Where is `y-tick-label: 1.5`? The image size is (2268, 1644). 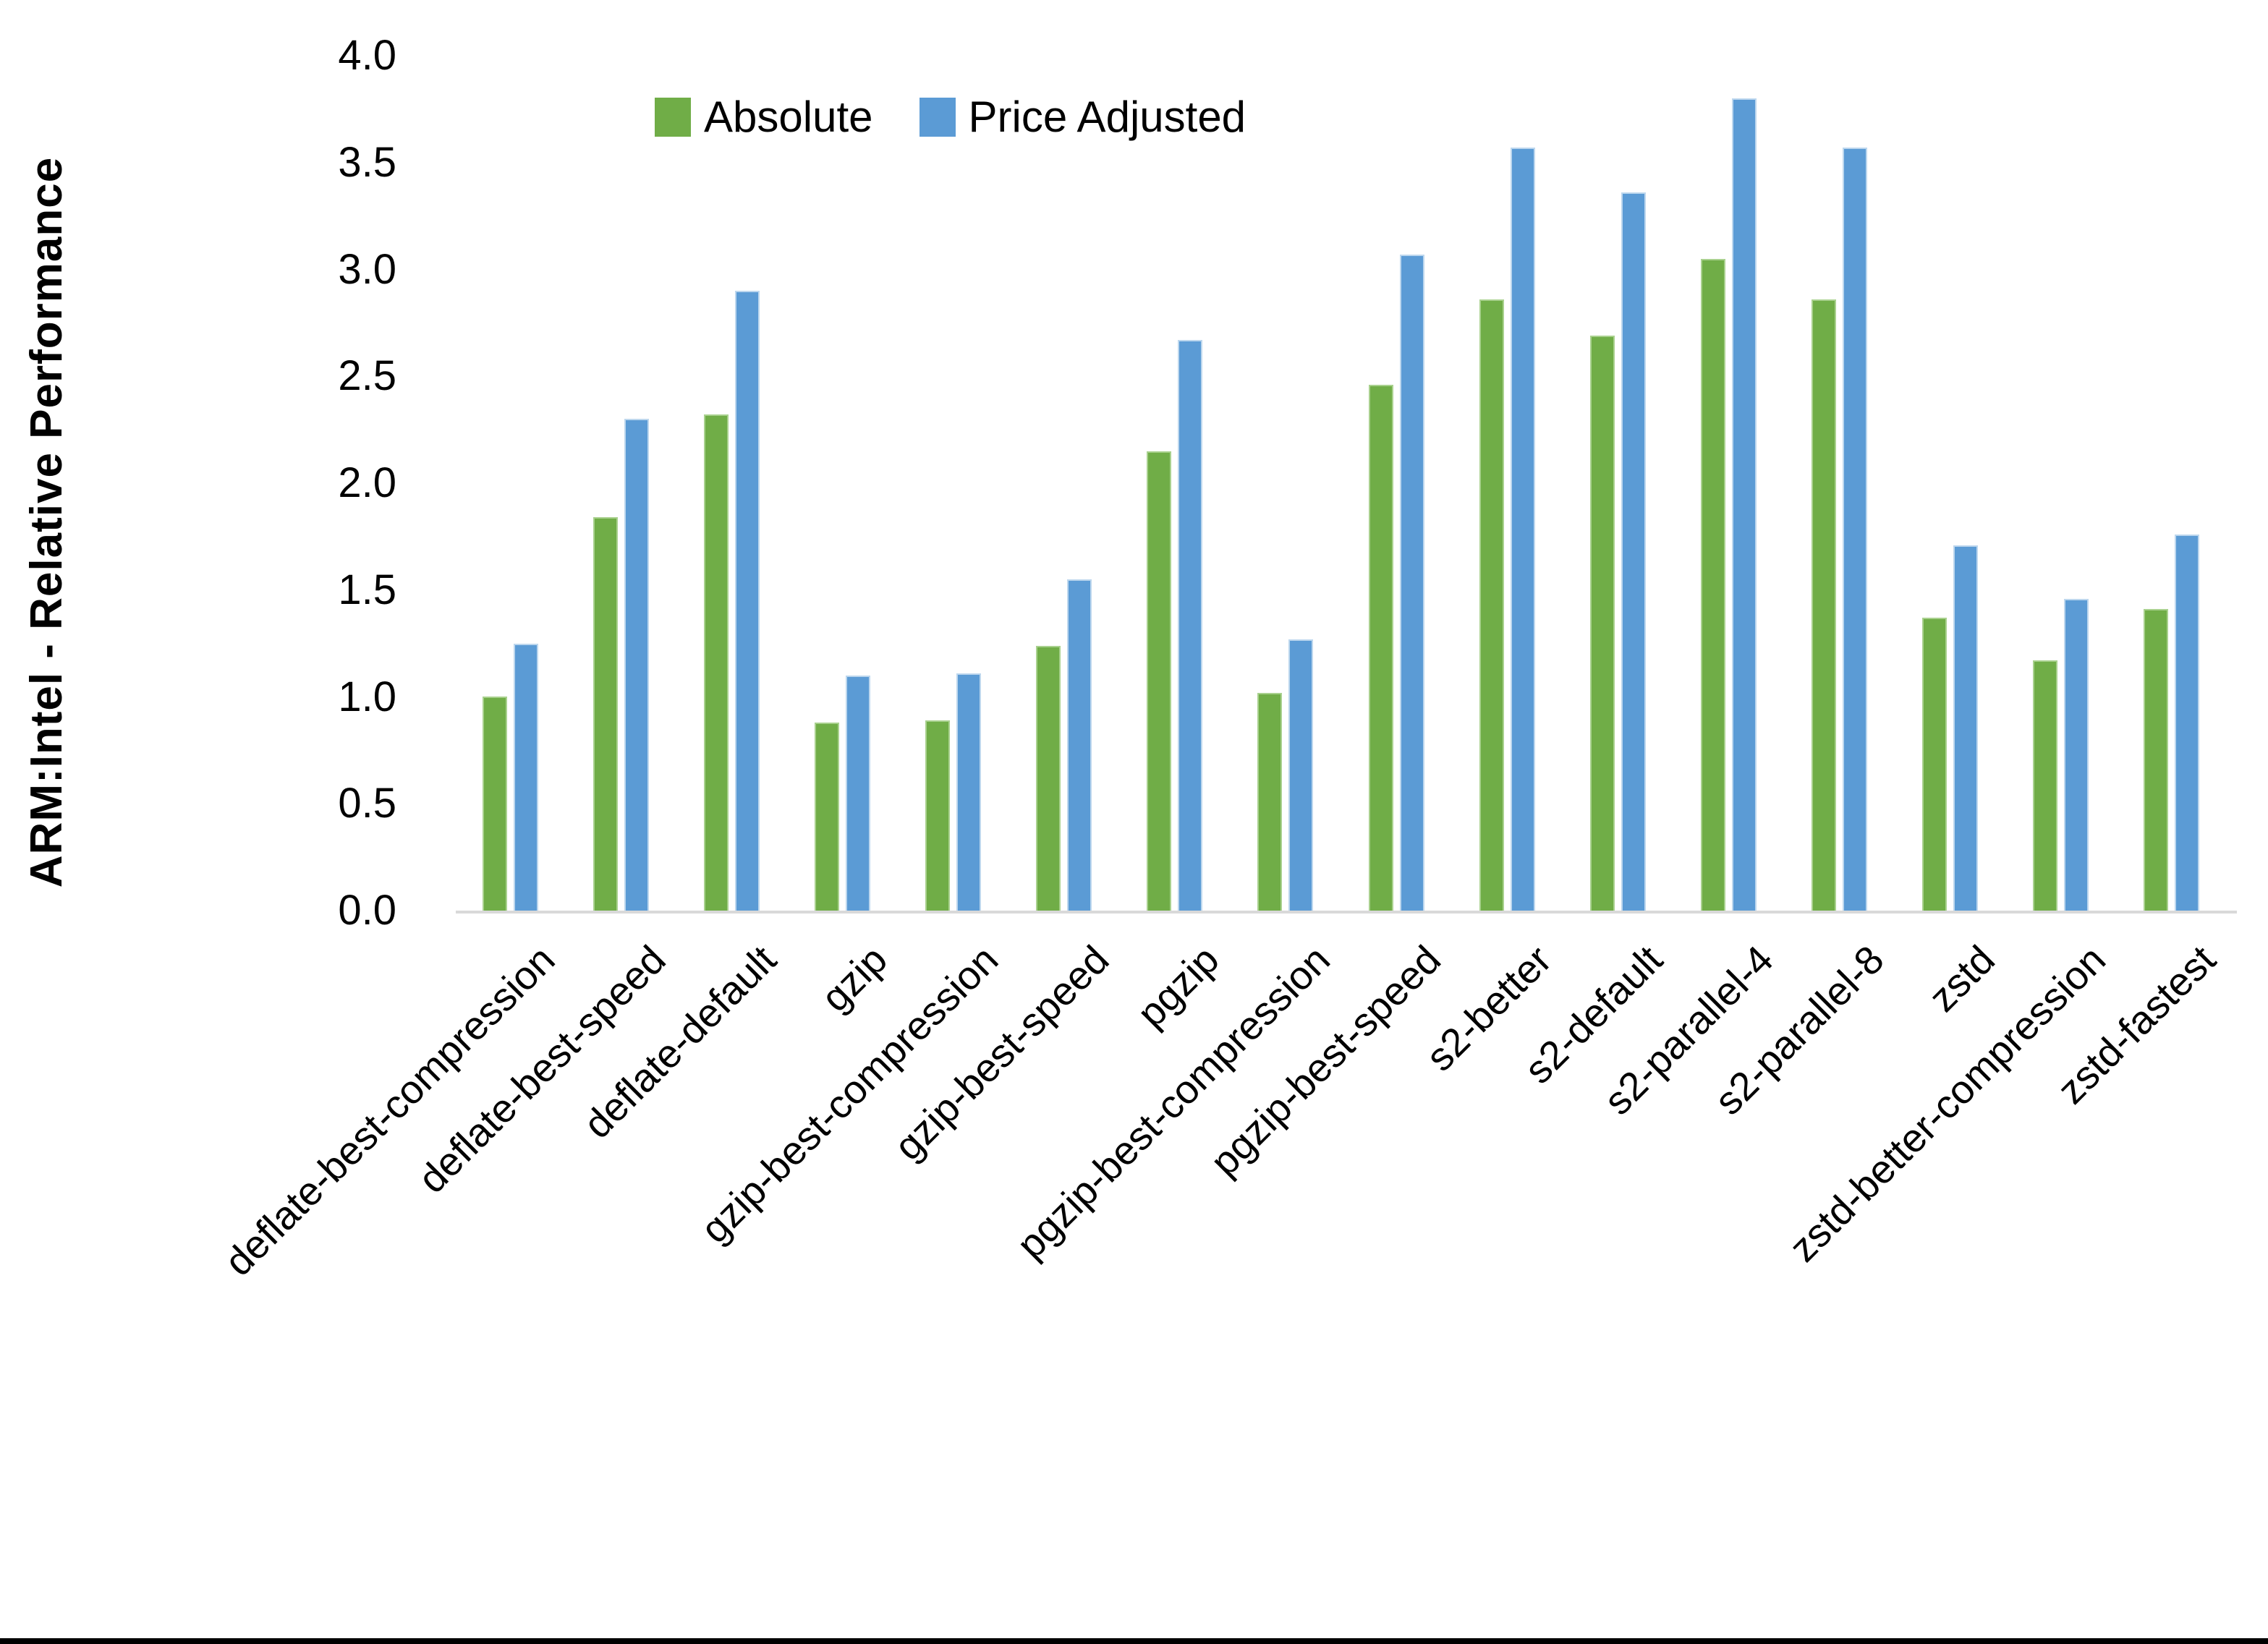
y-tick-label: 1.5 is located at coordinates (367, 589).